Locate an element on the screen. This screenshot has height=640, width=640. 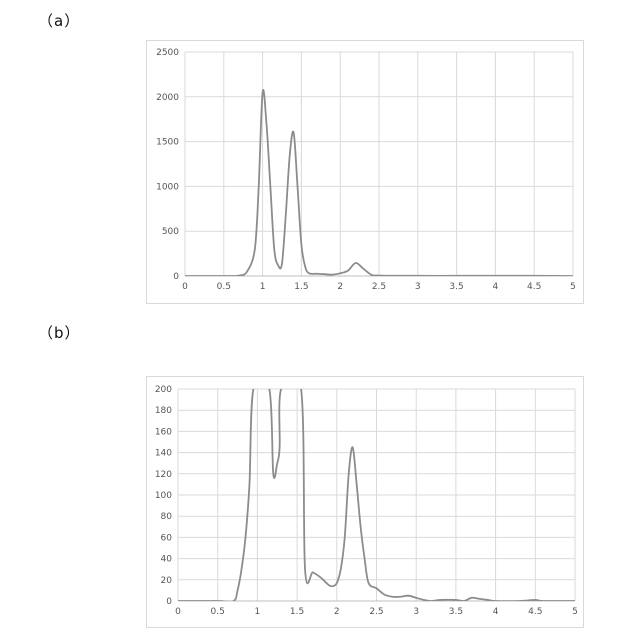
y-tick-label: 60 is located at coordinates (167, 538).